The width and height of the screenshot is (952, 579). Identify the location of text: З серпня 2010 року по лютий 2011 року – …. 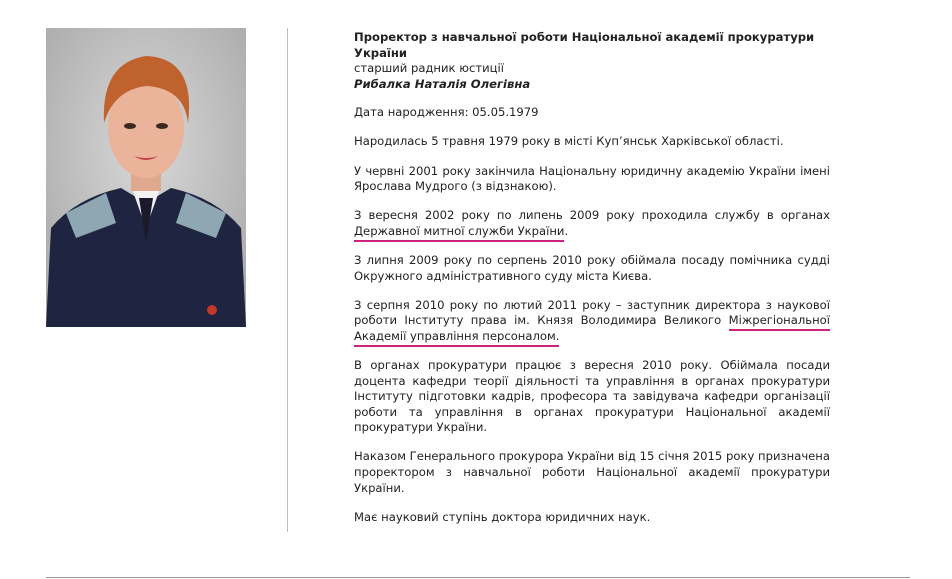
(592, 312).